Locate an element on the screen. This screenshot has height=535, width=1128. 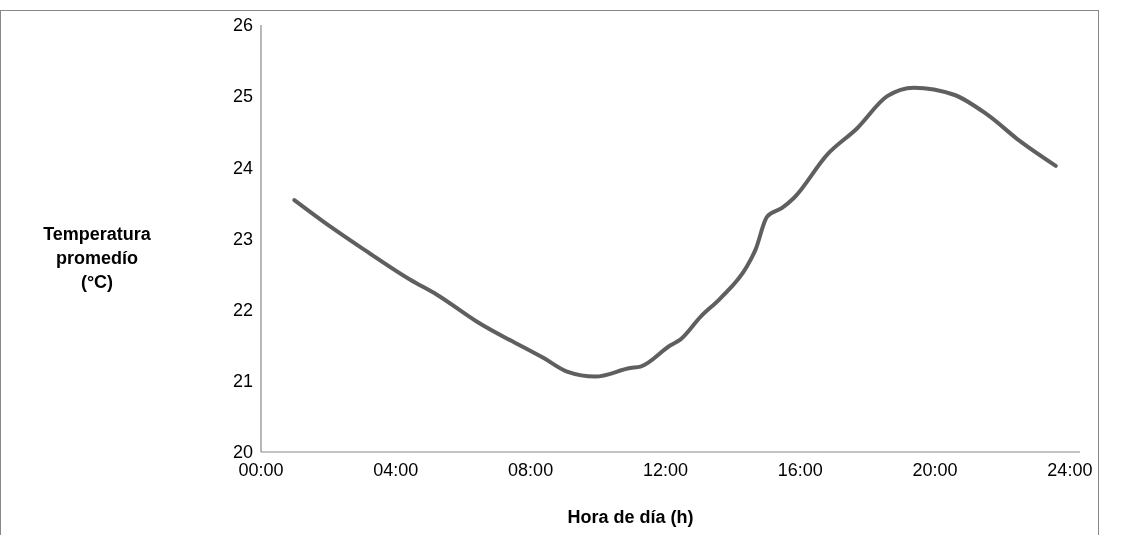
y-tick-label: 25 is located at coordinates (242, 96).